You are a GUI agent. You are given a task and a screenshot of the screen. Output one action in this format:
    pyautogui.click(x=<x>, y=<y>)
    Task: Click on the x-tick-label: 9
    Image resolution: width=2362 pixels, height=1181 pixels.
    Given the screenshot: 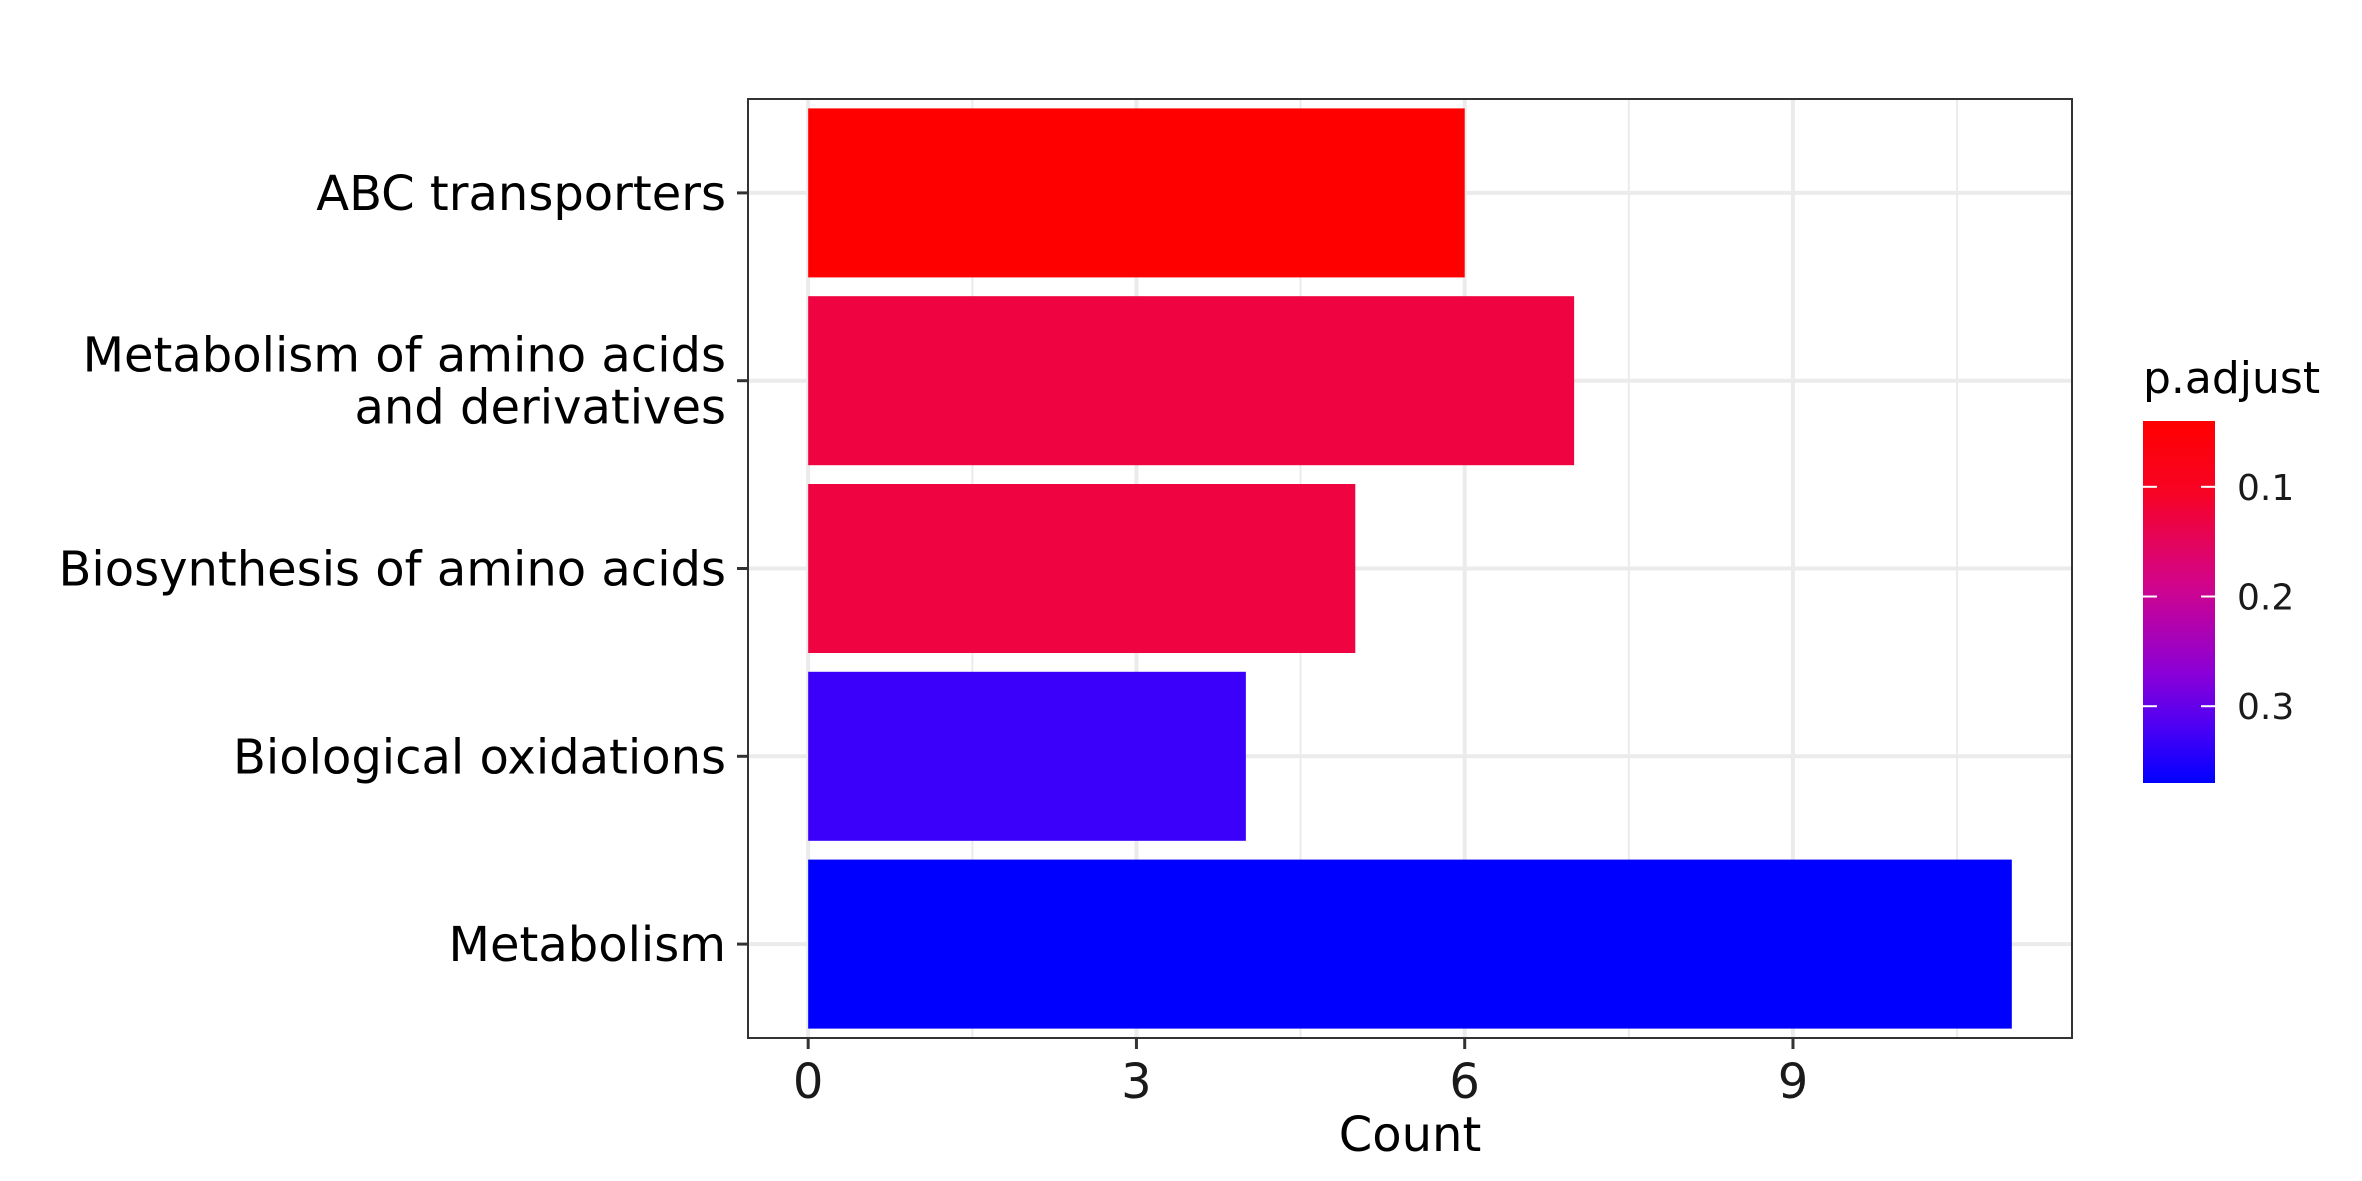 What is the action you would take?
    pyautogui.click(x=1793, y=1082)
    